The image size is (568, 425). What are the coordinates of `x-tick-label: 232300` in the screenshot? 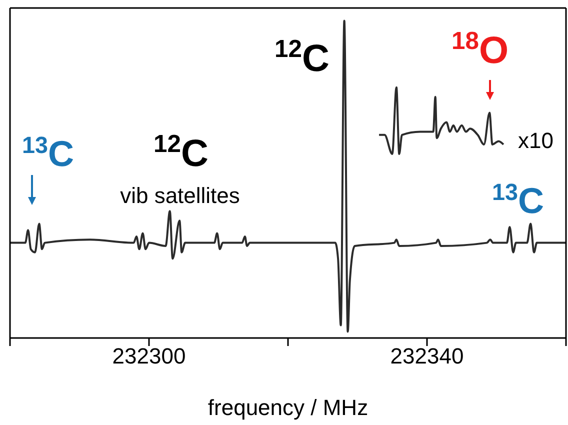 It's located at (149, 356).